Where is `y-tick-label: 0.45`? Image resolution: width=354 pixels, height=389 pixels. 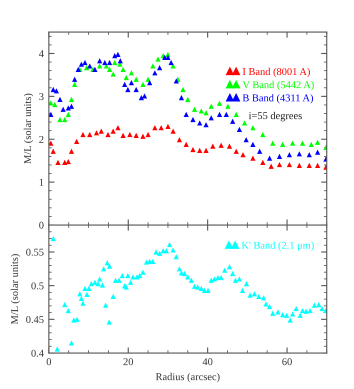
y-tick-label: 0.45 is located at coordinates (35, 320).